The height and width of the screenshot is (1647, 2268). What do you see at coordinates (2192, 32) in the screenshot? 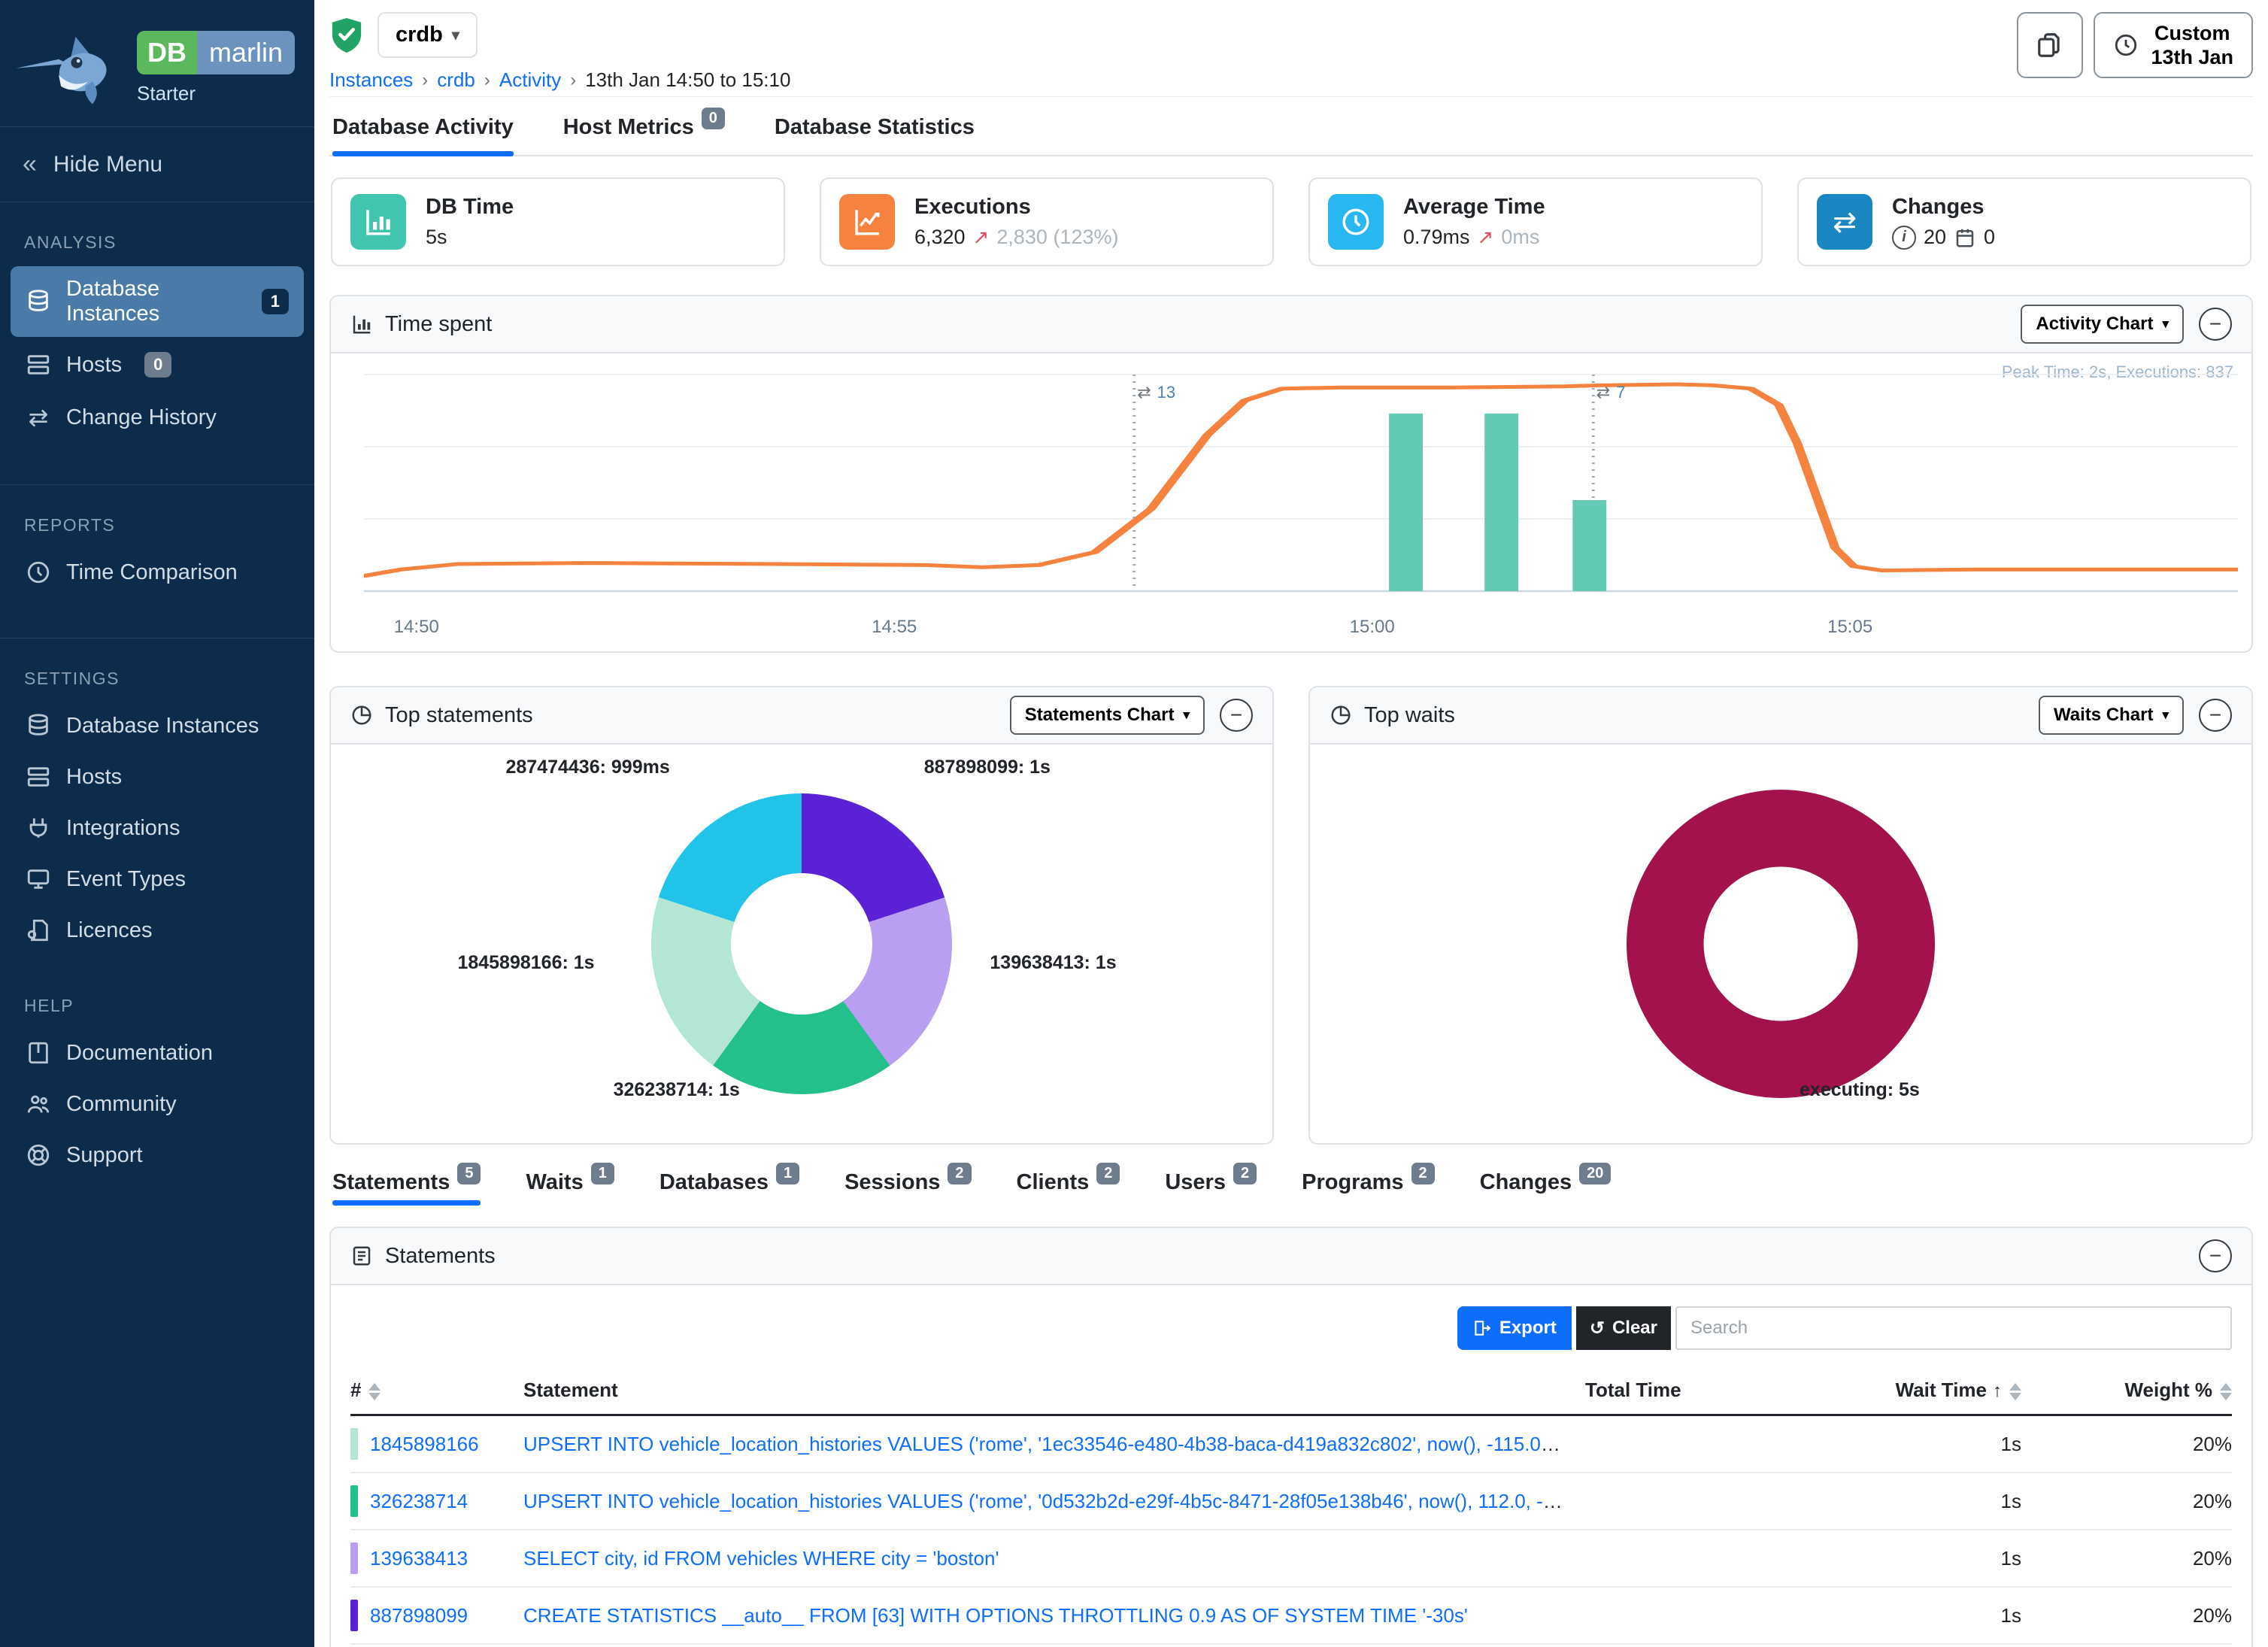
I see `time-range-mode: Custom` at bounding box center [2192, 32].